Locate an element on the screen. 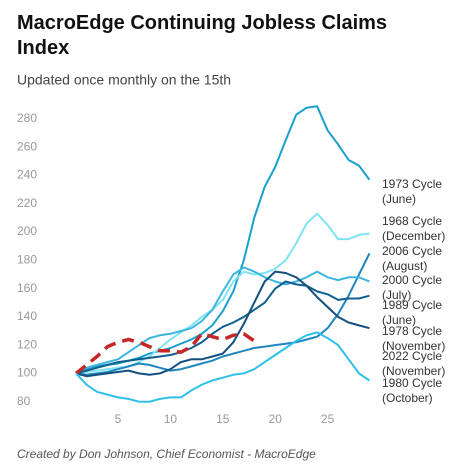  series-label: 1978 Cycle (November) is located at coordinates (413, 338).